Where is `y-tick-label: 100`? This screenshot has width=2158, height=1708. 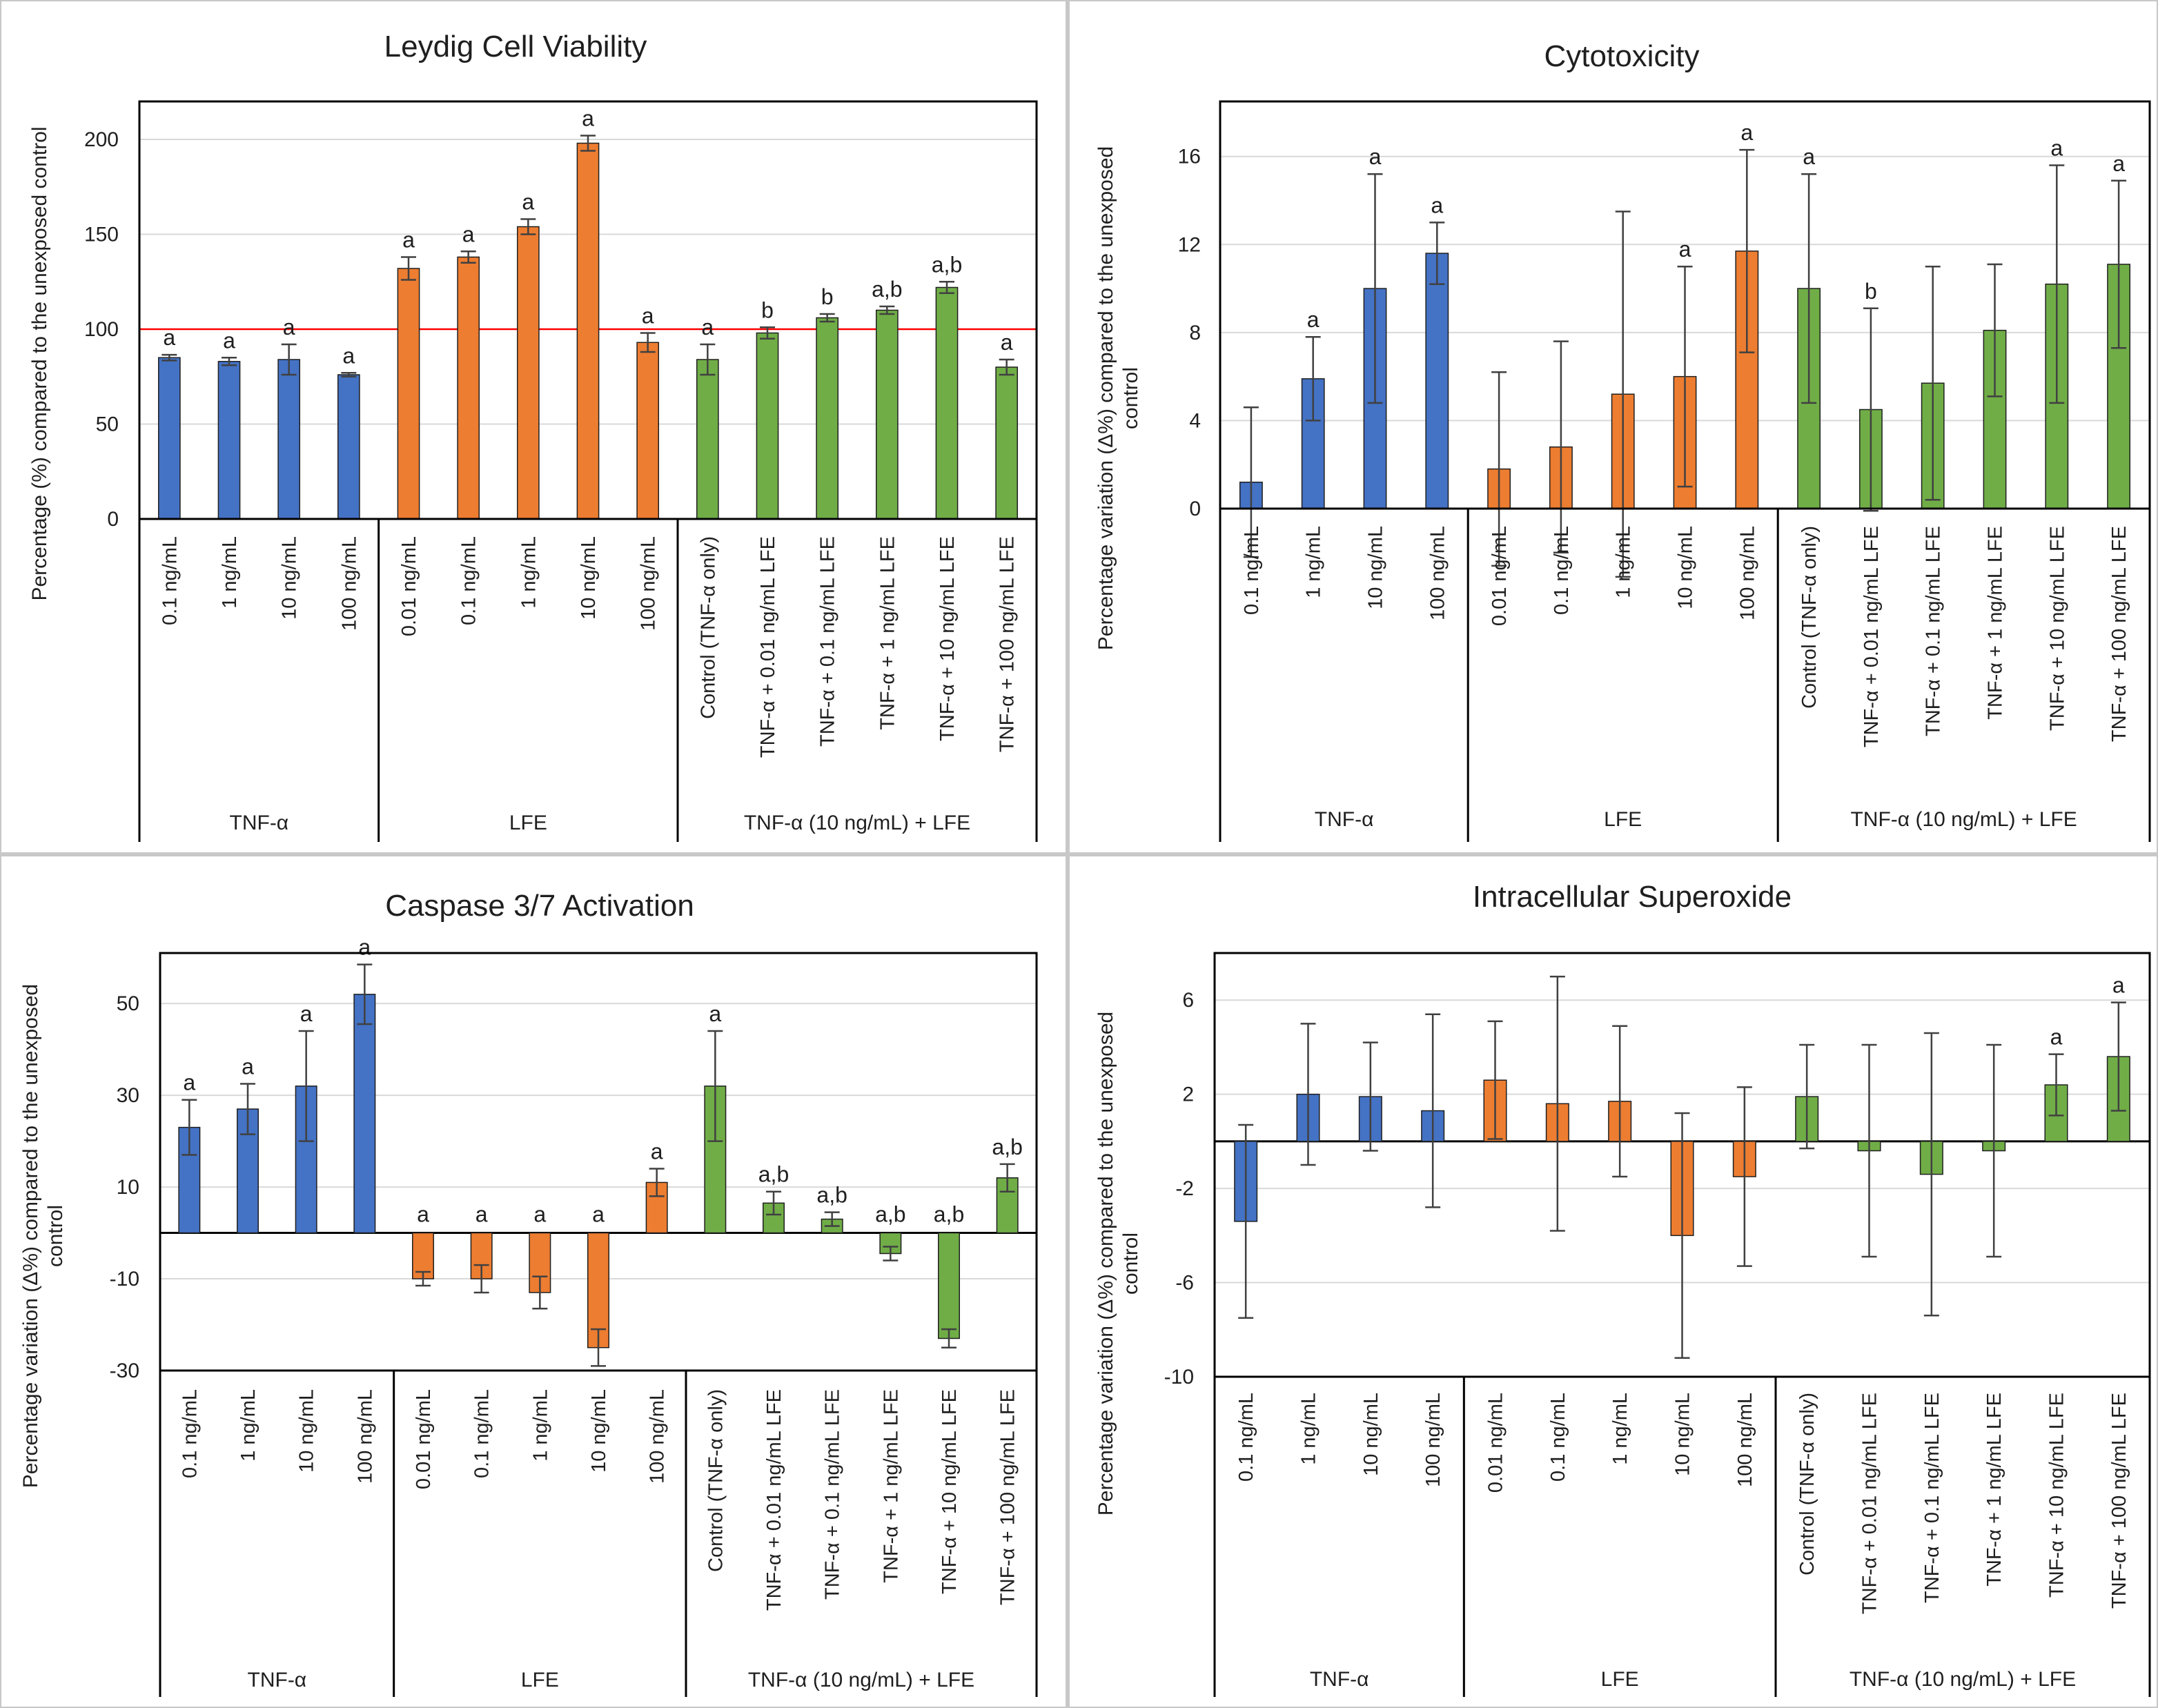
y-tick-label: 100 is located at coordinates (102, 329).